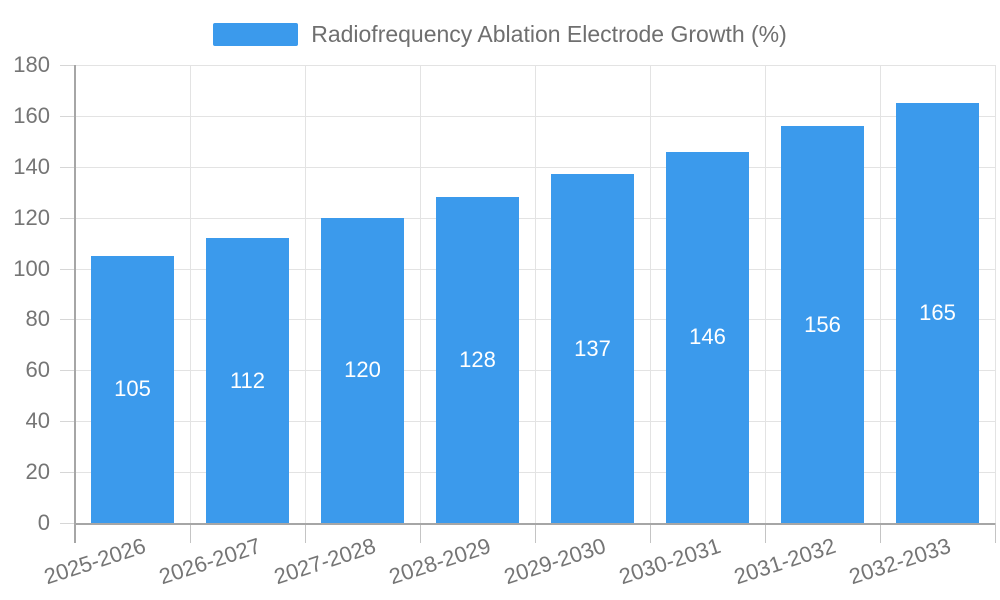  Describe the element at coordinates (37, 421) in the screenshot. I see `y-axis-label: 40` at that location.